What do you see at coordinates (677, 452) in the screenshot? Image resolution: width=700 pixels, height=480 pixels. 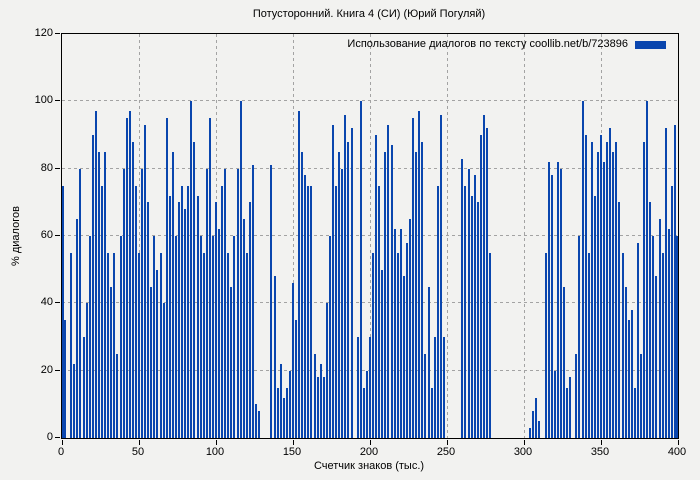 I see `x-tick-label: 400` at bounding box center [677, 452].